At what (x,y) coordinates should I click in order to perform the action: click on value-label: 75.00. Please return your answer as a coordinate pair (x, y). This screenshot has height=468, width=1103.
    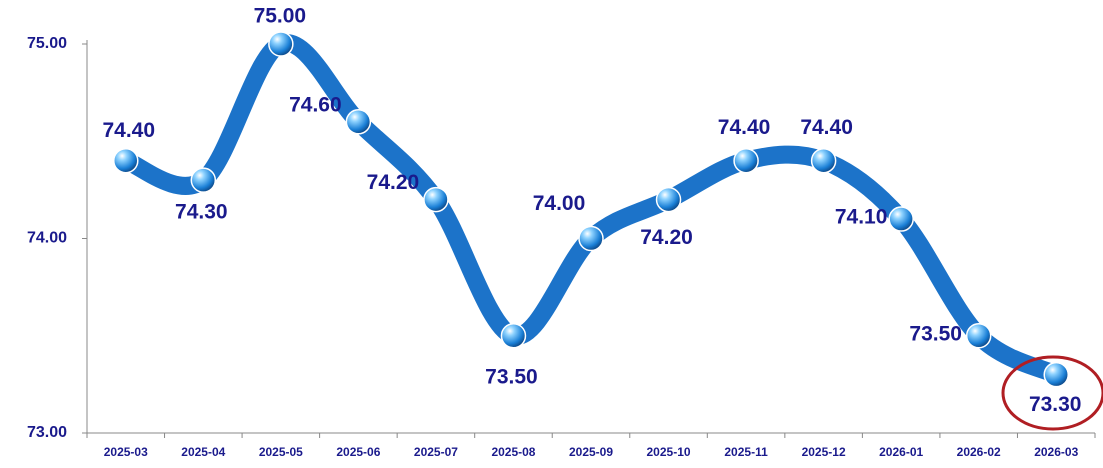
    Looking at the image, I should click on (280, 16).